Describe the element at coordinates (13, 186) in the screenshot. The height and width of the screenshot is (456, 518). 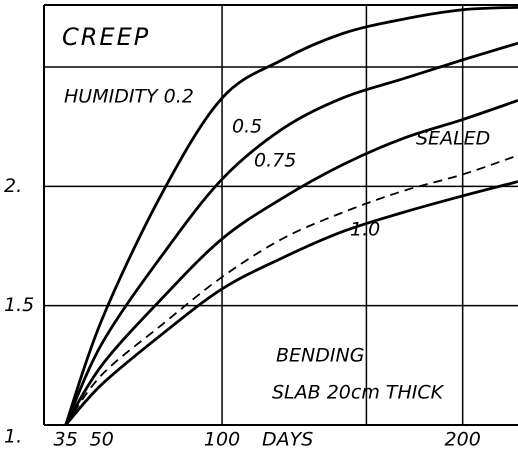
I see `y-tick-label: 2.` at that location.